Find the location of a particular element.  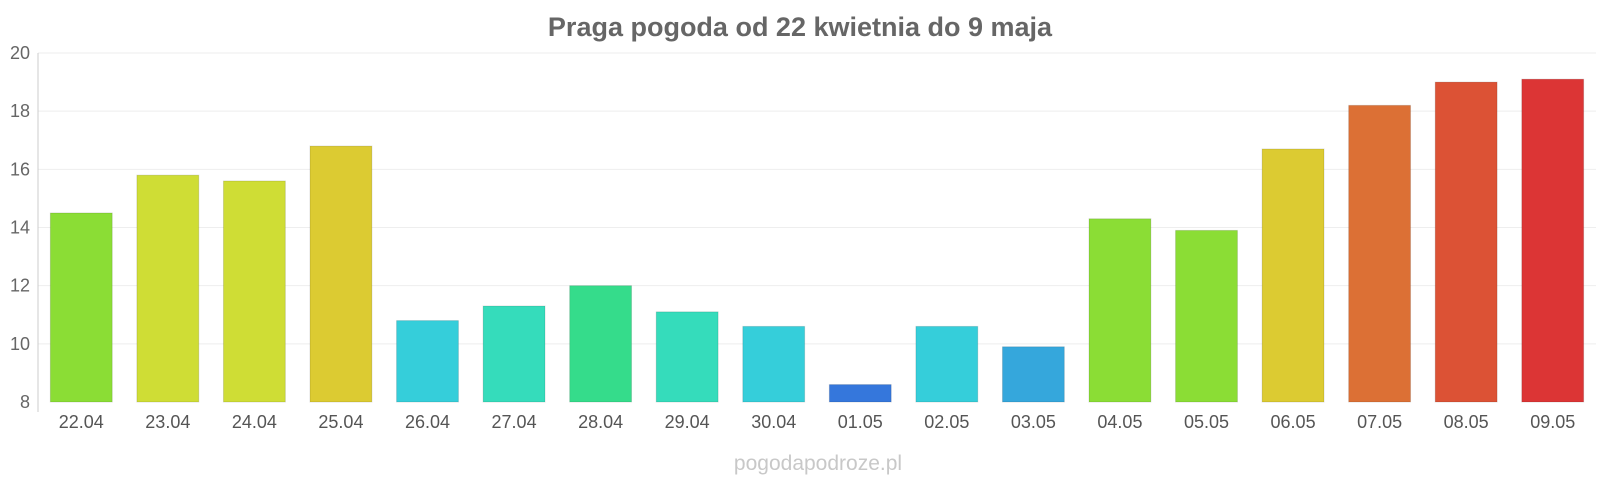

y-tick-label: 16 is located at coordinates (20, 169).